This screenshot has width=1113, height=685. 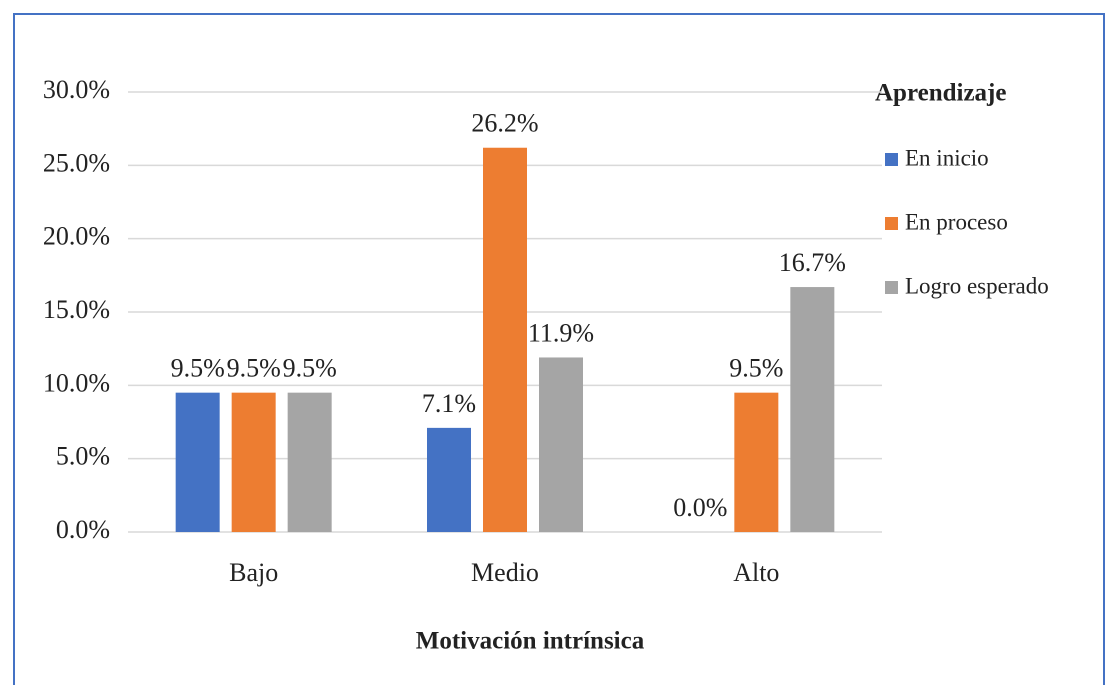 I want to click on data-label: 11.9%, so click(x=561, y=332).